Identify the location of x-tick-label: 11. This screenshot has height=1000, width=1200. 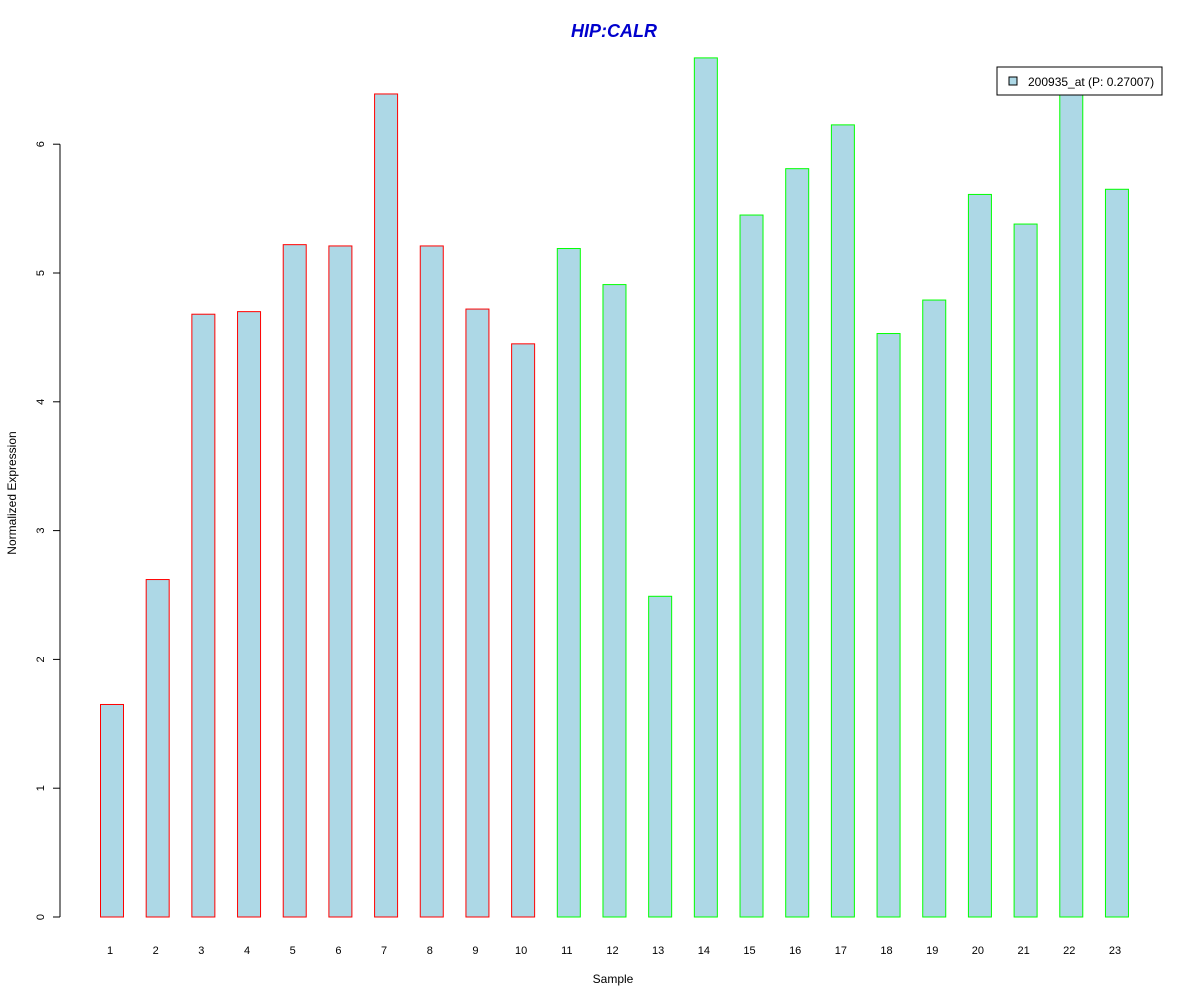
(566, 951).